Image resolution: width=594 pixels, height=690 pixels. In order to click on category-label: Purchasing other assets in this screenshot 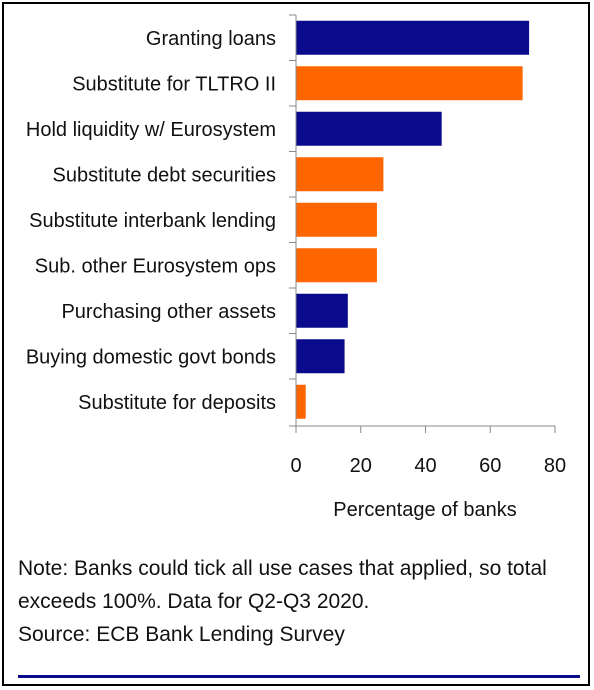, I will do `click(168, 312)`.